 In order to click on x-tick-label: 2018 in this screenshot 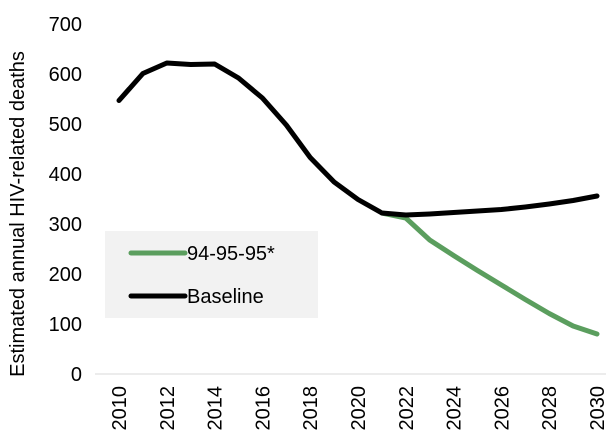, I will do `click(311, 408)`.